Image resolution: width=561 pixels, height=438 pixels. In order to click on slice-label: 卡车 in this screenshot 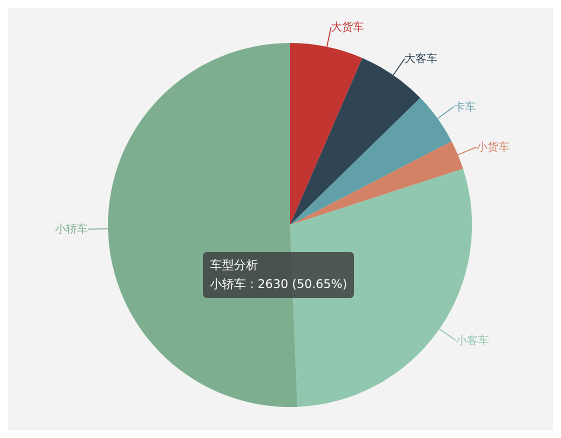, I will do `click(465, 107)`.